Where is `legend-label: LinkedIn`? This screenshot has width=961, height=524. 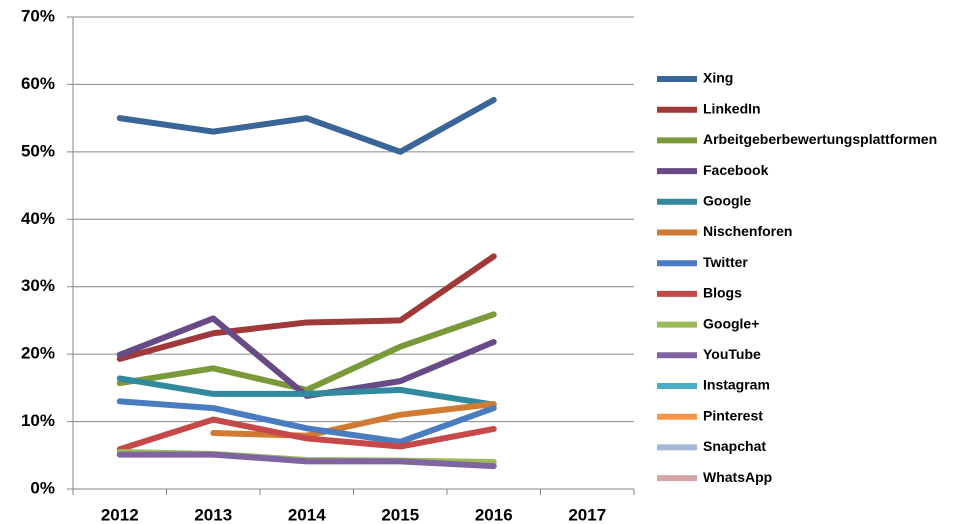
legend-label: LinkedIn is located at coordinates (732, 108).